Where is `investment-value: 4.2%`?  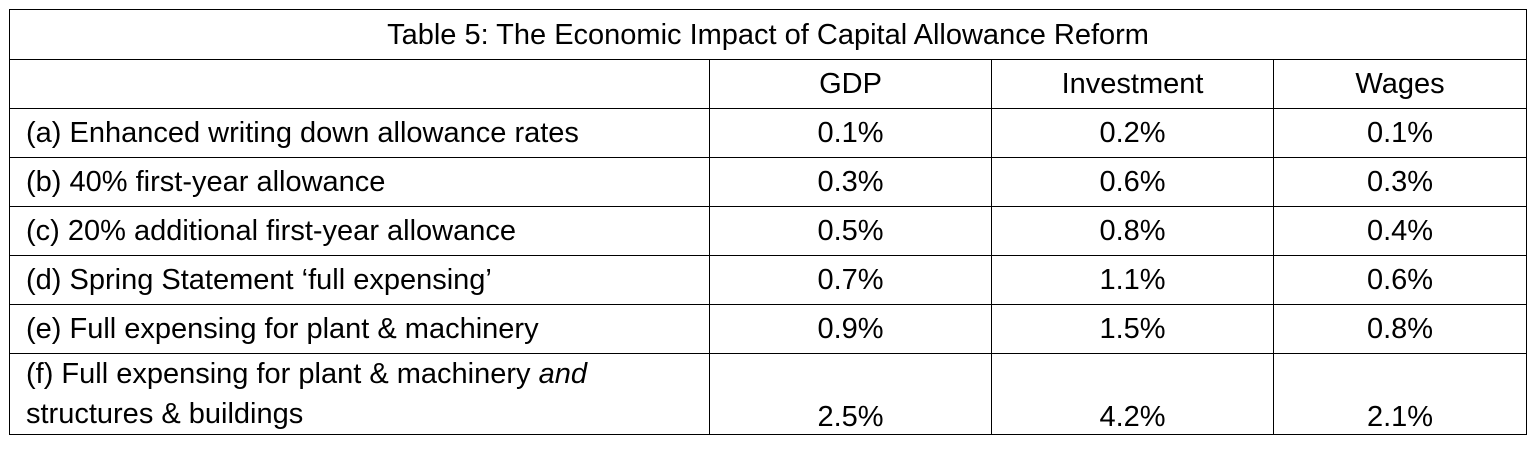 investment-value: 4.2% is located at coordinates (1132, 394).